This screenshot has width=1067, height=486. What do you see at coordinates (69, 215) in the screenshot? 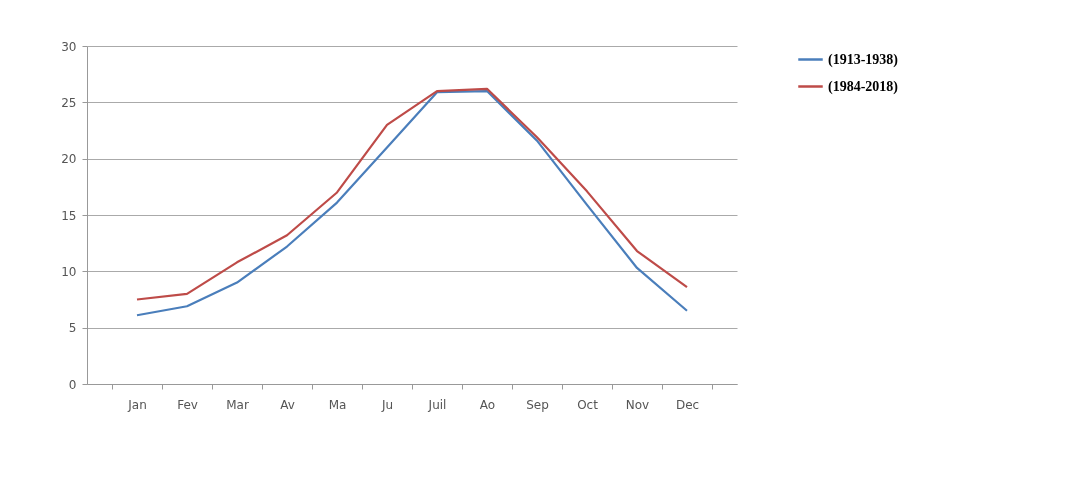
I see `y-tick-label: 15` at bounding box center [69, 215].